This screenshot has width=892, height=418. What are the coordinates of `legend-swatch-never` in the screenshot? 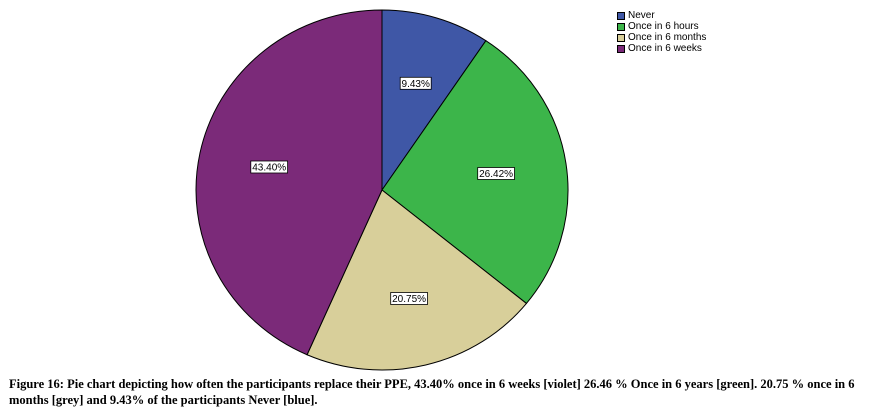 It's located at (621, 15).